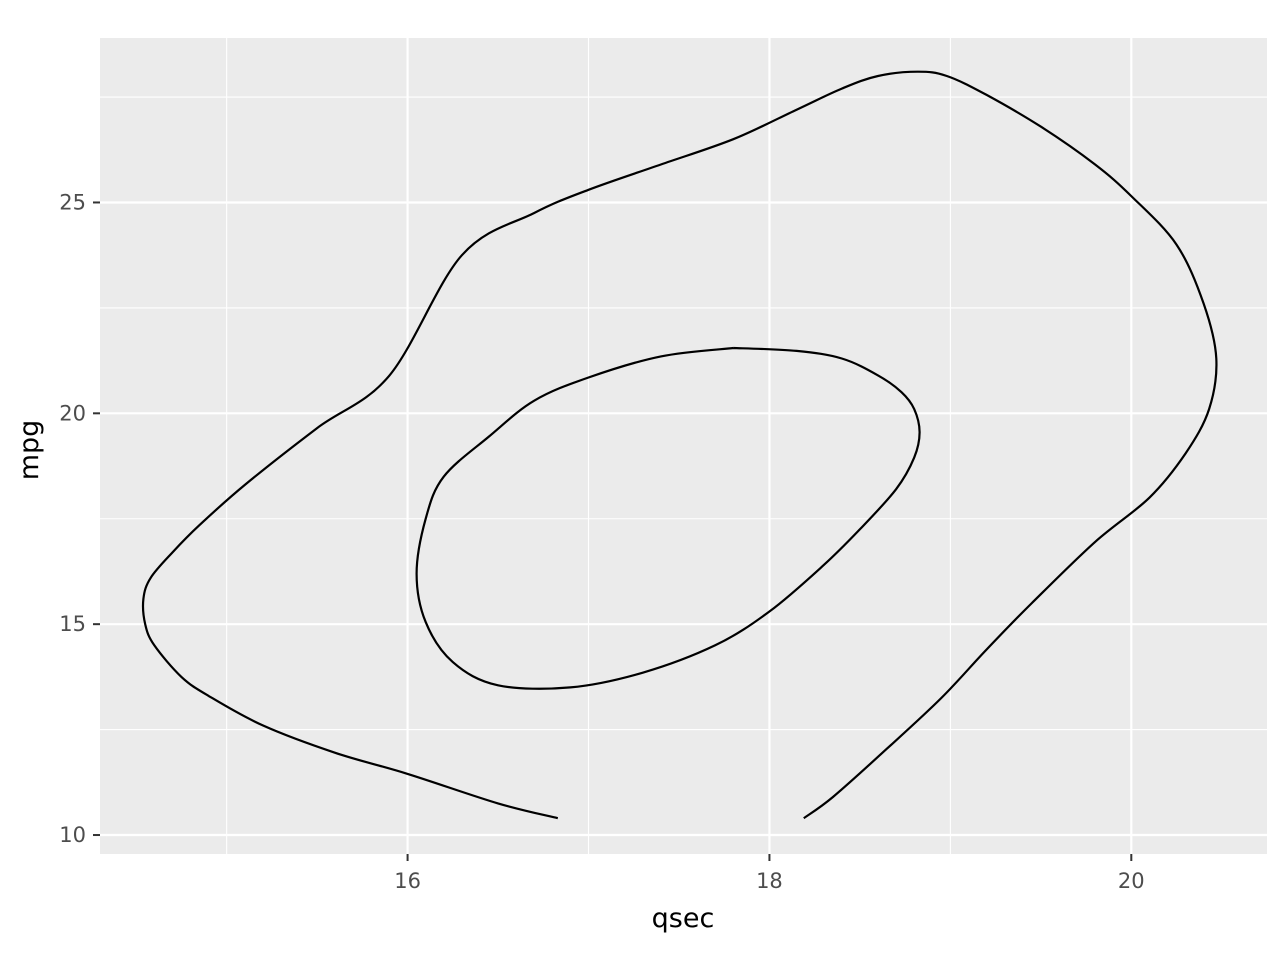  Describe the element at coordinates (683, 918) in the screenshot. I see `x-axis-title: qsec` at that location.